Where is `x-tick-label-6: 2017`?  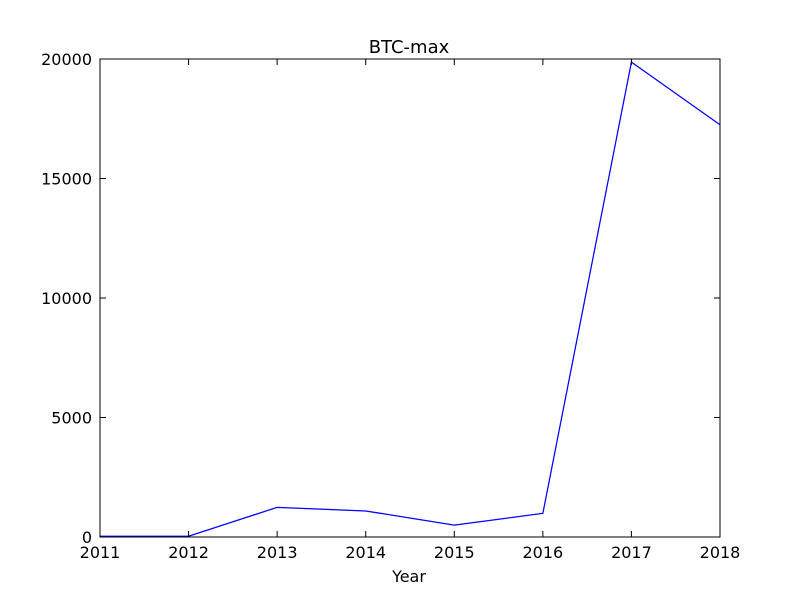 x-tick-label-6: 2017 is located at coordinates (631, 552).